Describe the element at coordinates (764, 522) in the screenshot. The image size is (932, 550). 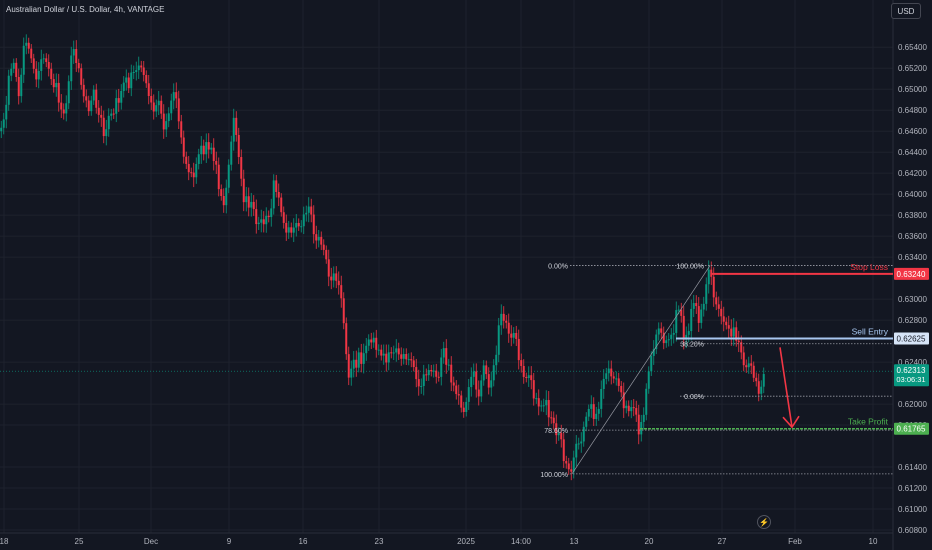
I see `lightning-icon: ⚡` at that location.